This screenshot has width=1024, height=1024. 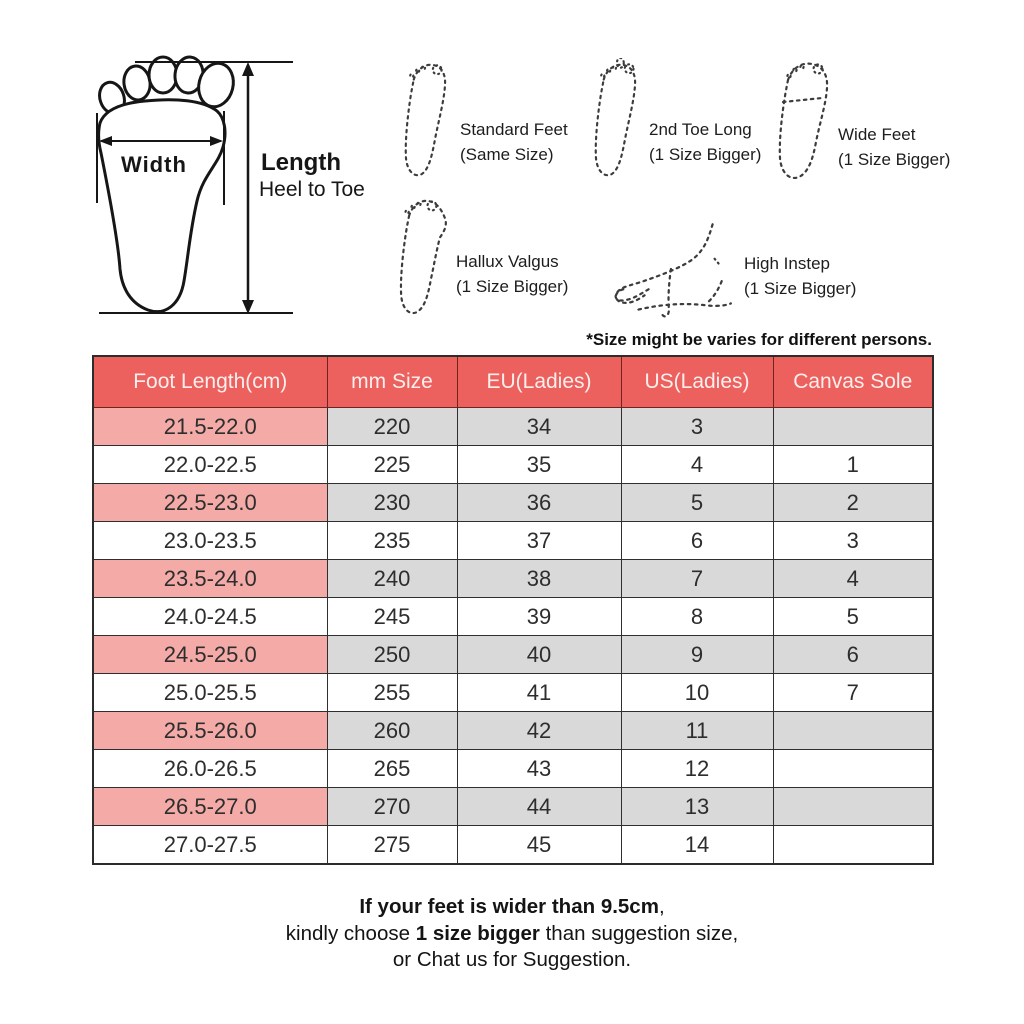 What do you see at coordinates (392, 806) in the screenshot?
I see `size-cell: 270` at bounding box center [392, 806].